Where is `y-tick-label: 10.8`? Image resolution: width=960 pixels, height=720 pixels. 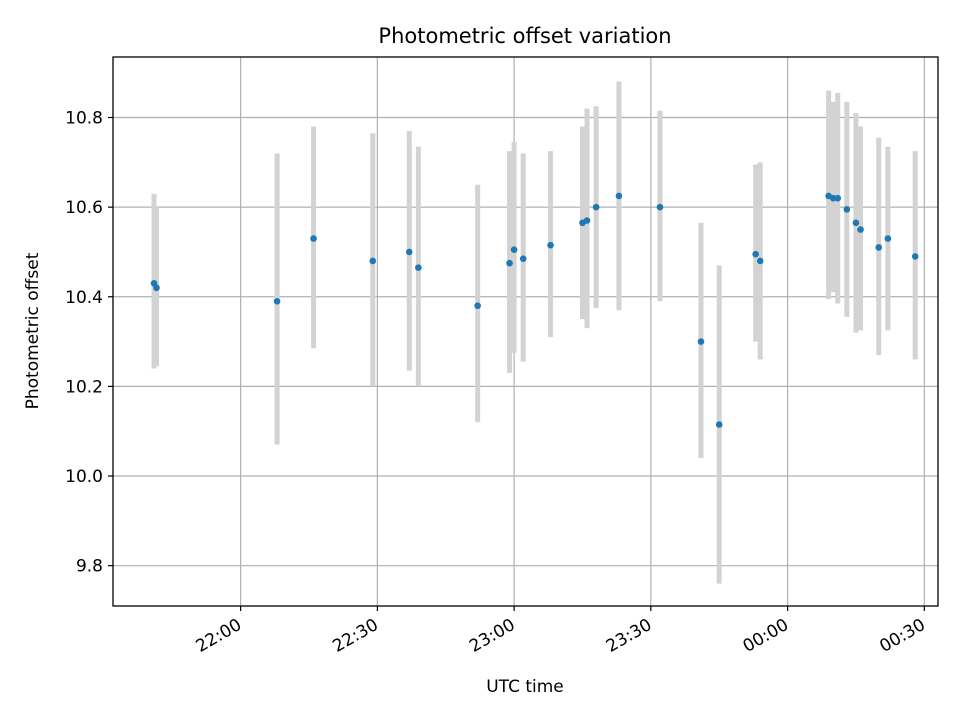 y-tick-label: 10.8 is located at coordinates (84, 119).